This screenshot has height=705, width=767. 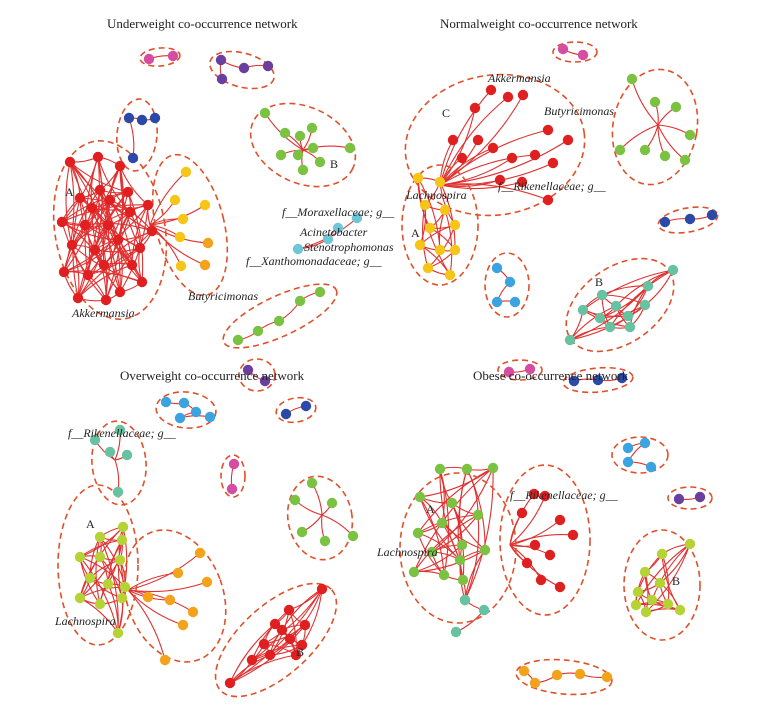 I want to click on nw-rikenellaceae-label: f__Rikenellaceae; g__, so click(x=552, y=186).